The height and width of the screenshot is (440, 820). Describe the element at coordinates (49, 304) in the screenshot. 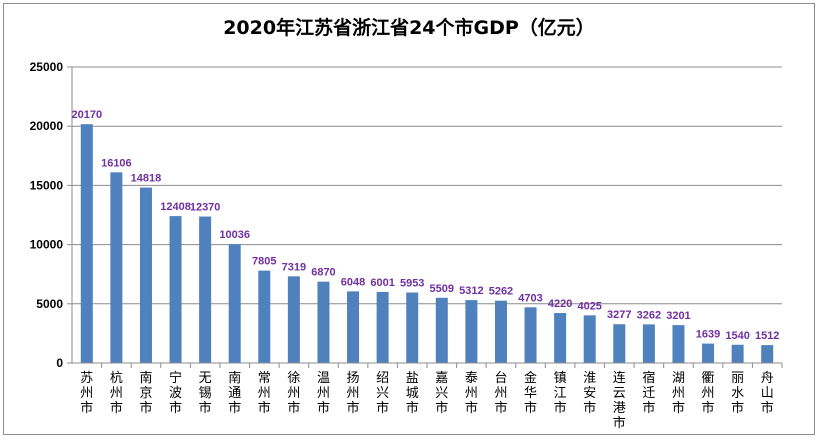

I see `y-tick-label: 5000` at that location.